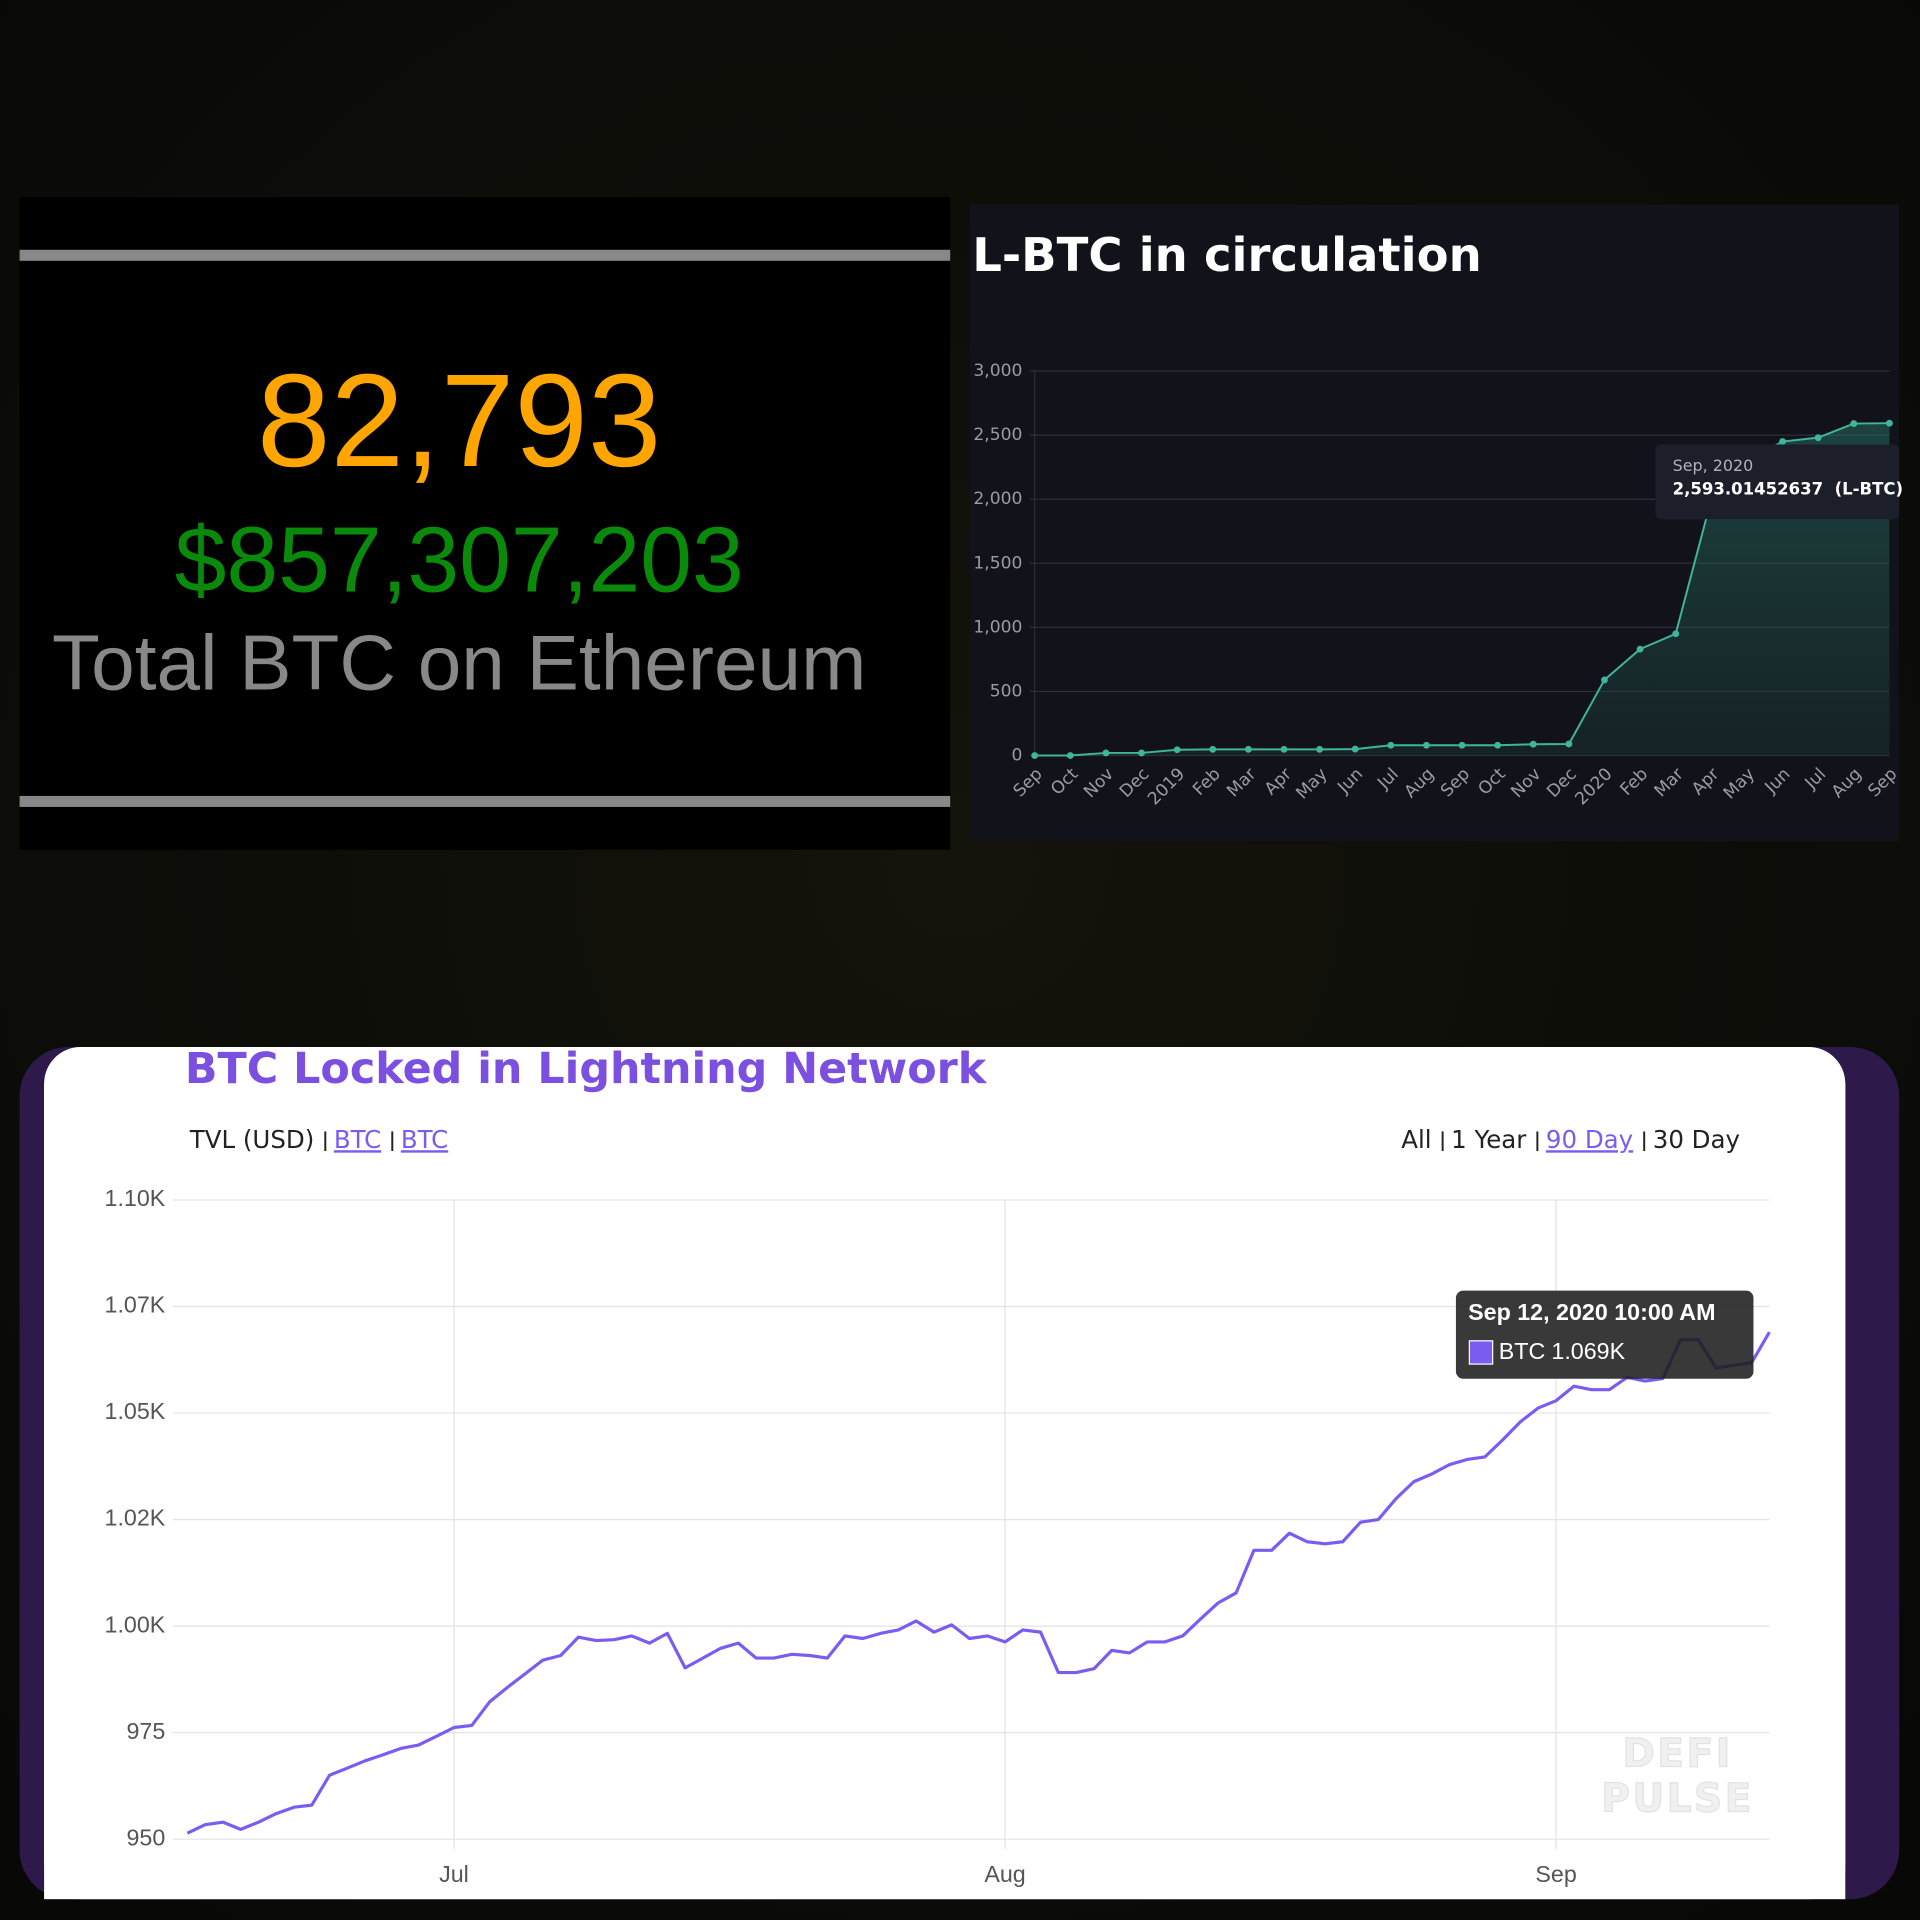  I want to click on tooltip-value: 2,593.01452637 (L-BTC), so click(1788, 488).